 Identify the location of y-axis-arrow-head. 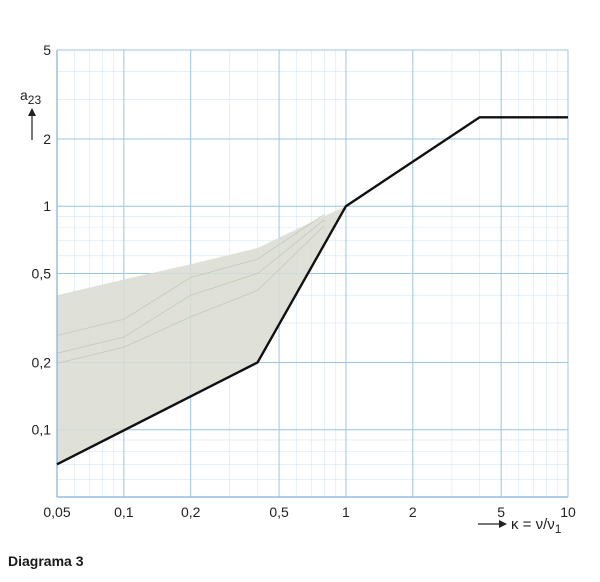
(32, 112).